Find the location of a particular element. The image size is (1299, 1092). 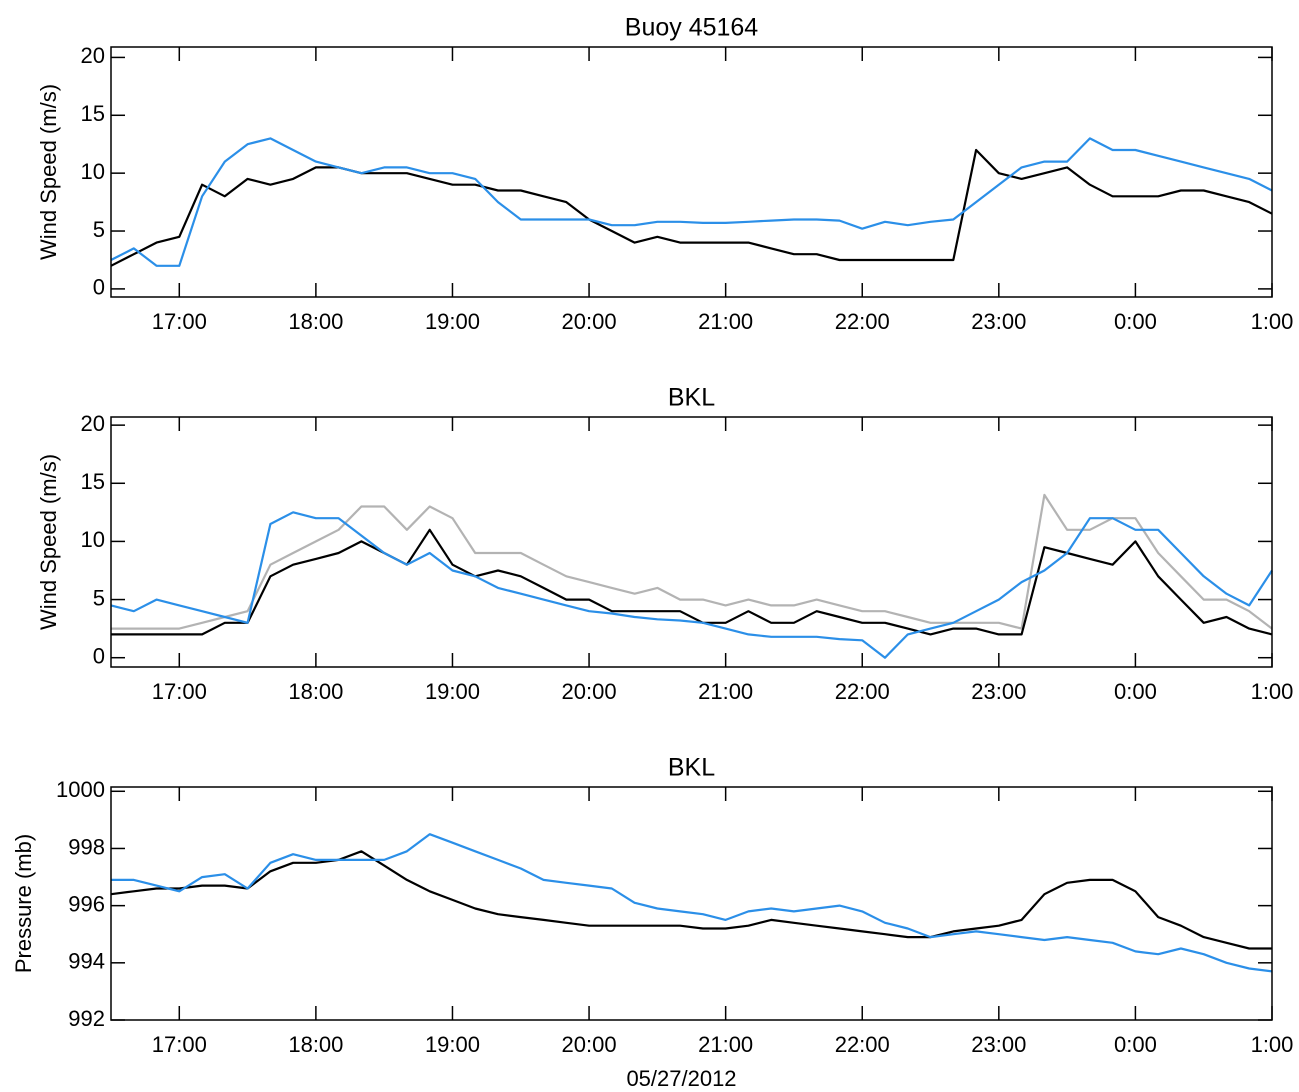

x-axis-label: 05/27/2012 is located at coordinates (681, 1078).